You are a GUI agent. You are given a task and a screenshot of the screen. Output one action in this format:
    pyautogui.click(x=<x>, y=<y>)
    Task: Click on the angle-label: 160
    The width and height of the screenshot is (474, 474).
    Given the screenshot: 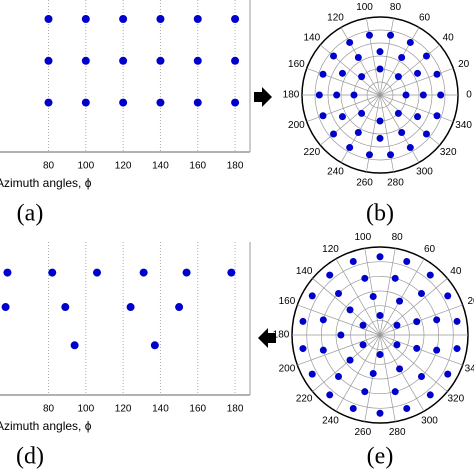 What is the action you would take?
    pyautogui.click(x=296, y=64)
    